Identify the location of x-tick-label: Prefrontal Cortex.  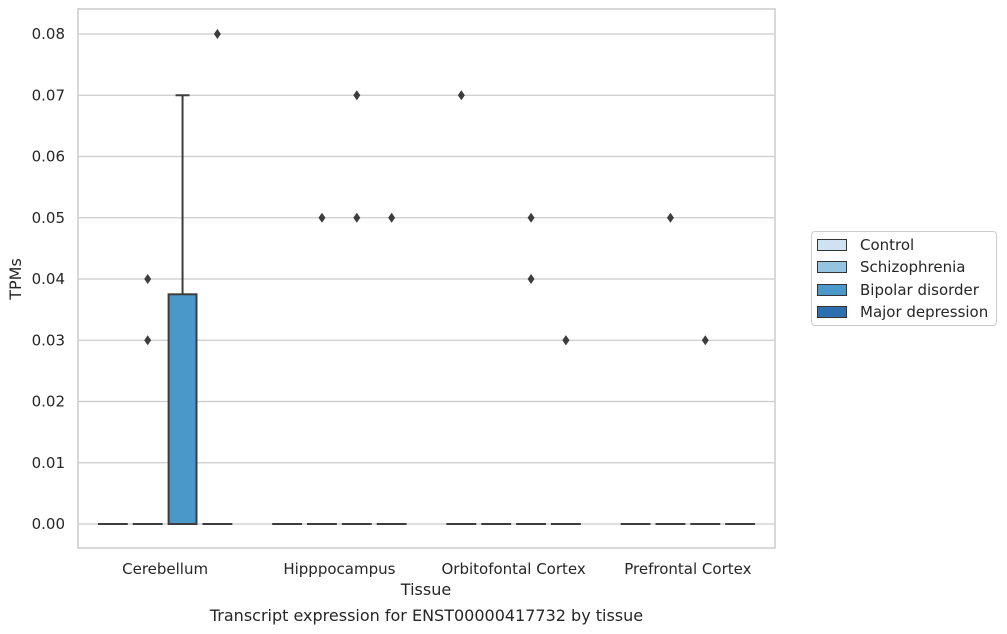
(687, 569).